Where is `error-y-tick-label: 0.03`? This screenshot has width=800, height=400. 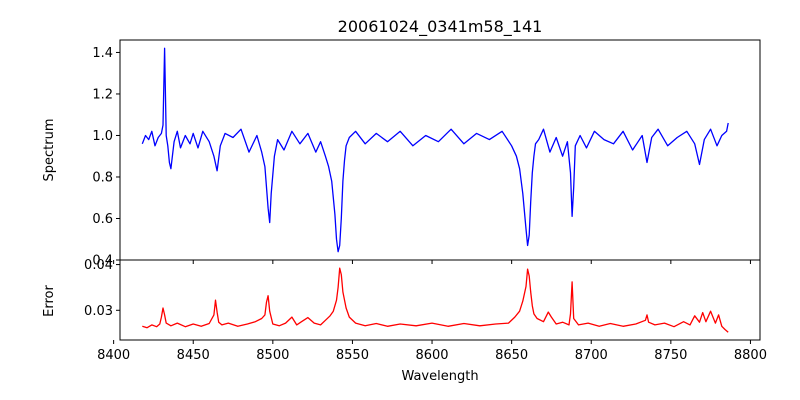 error-y-tick-label: 0.03 is located at coordinates (98, 311).